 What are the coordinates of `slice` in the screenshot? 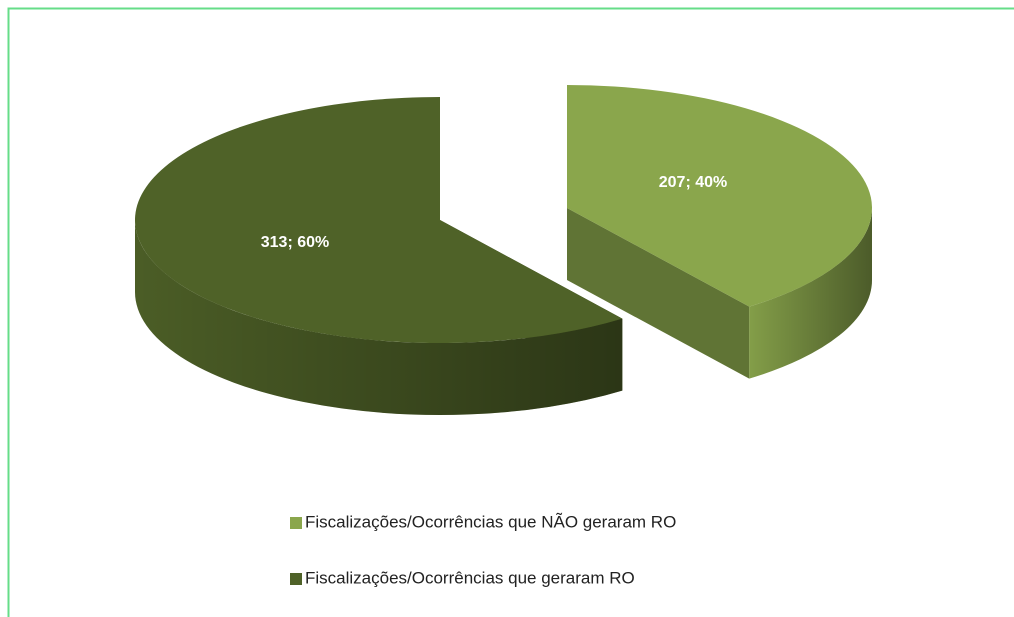 It's located at (719, 196).